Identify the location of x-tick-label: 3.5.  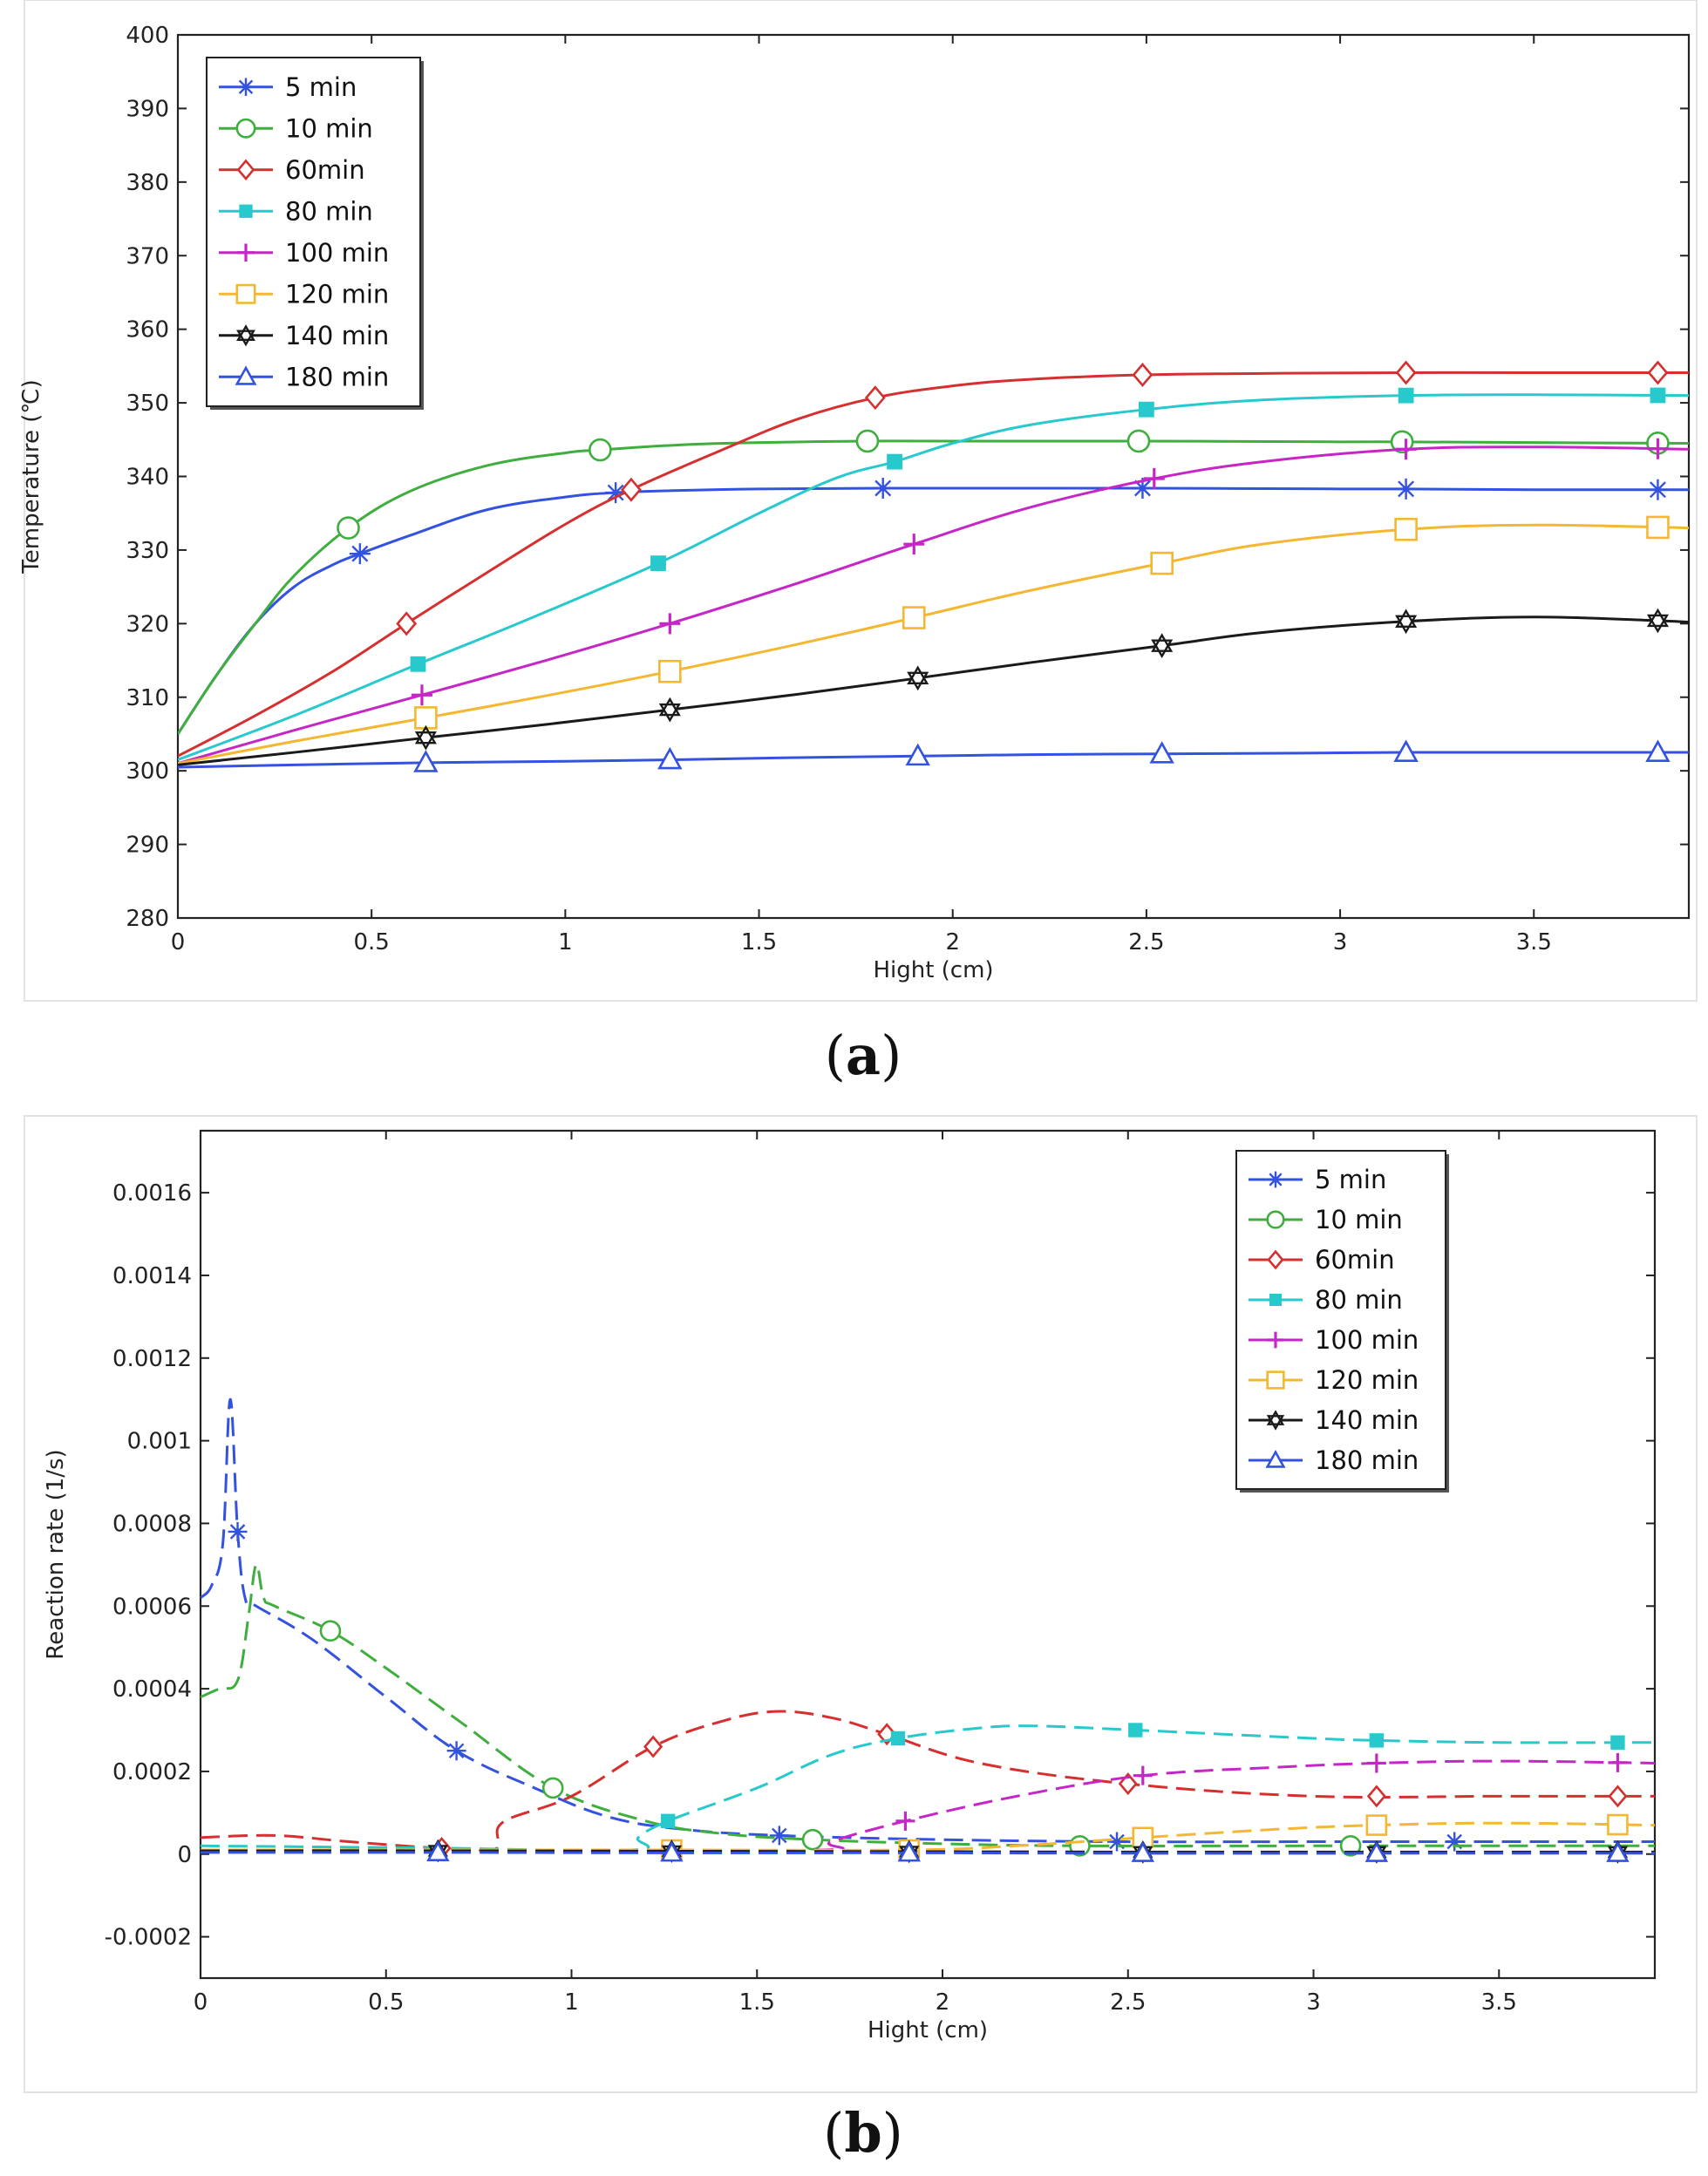
(1499, 2002).